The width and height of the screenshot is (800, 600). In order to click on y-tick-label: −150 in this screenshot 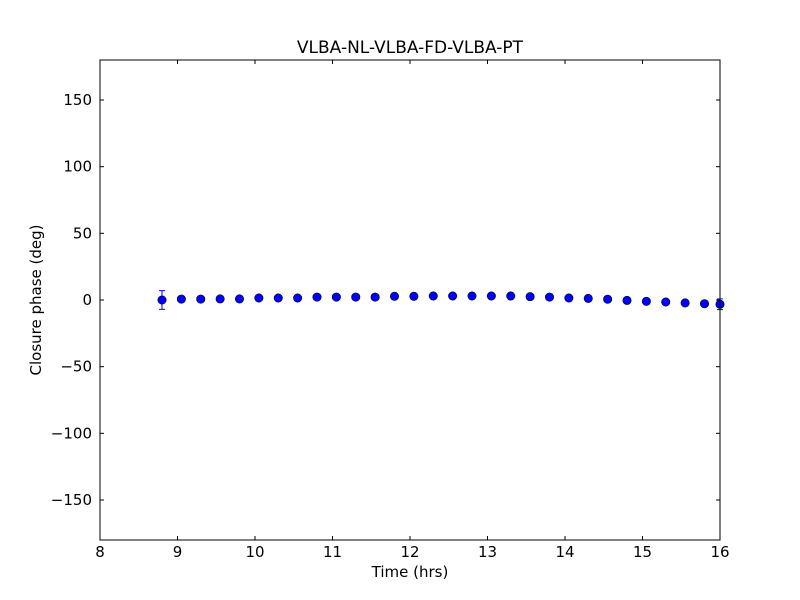, I will do `click(71, 500)`.